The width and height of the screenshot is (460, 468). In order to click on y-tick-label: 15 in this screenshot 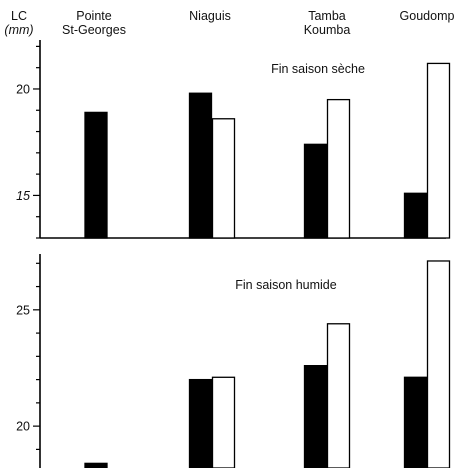, I will do `click(23, 196)`.